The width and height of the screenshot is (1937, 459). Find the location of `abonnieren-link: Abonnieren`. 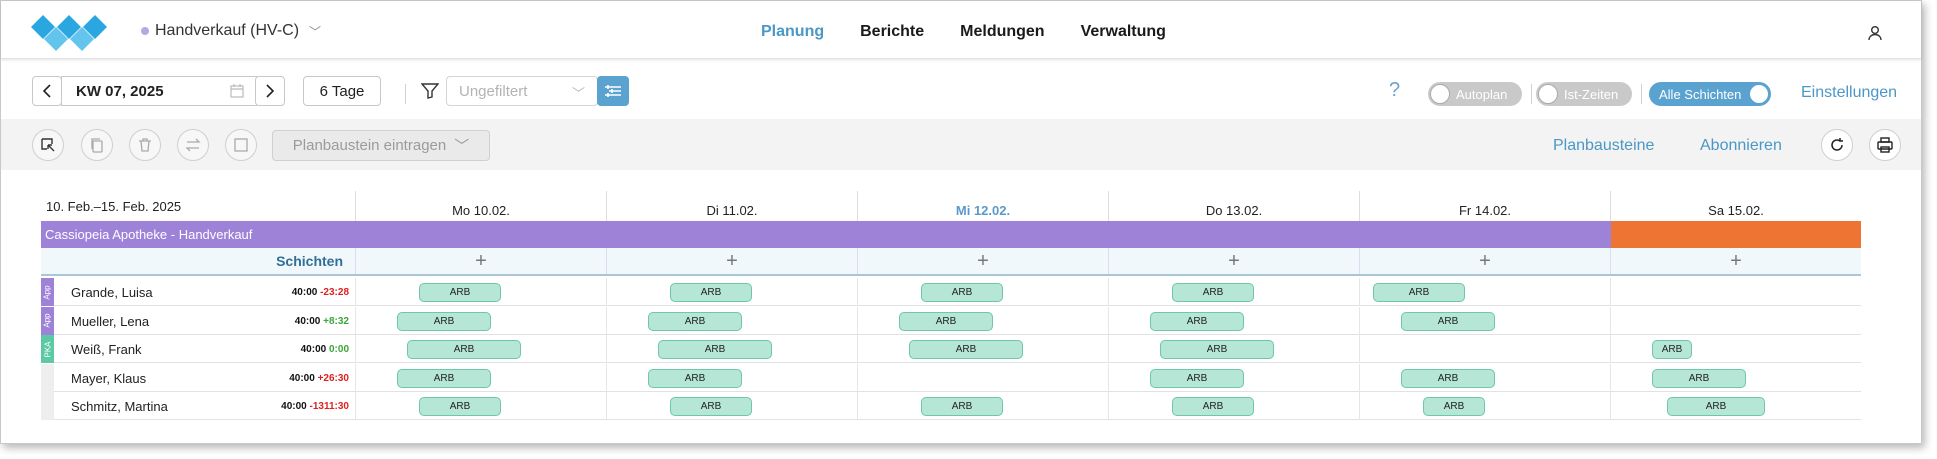

abonnieren-link: Abonnieren is located at coordinates (1741, 145).